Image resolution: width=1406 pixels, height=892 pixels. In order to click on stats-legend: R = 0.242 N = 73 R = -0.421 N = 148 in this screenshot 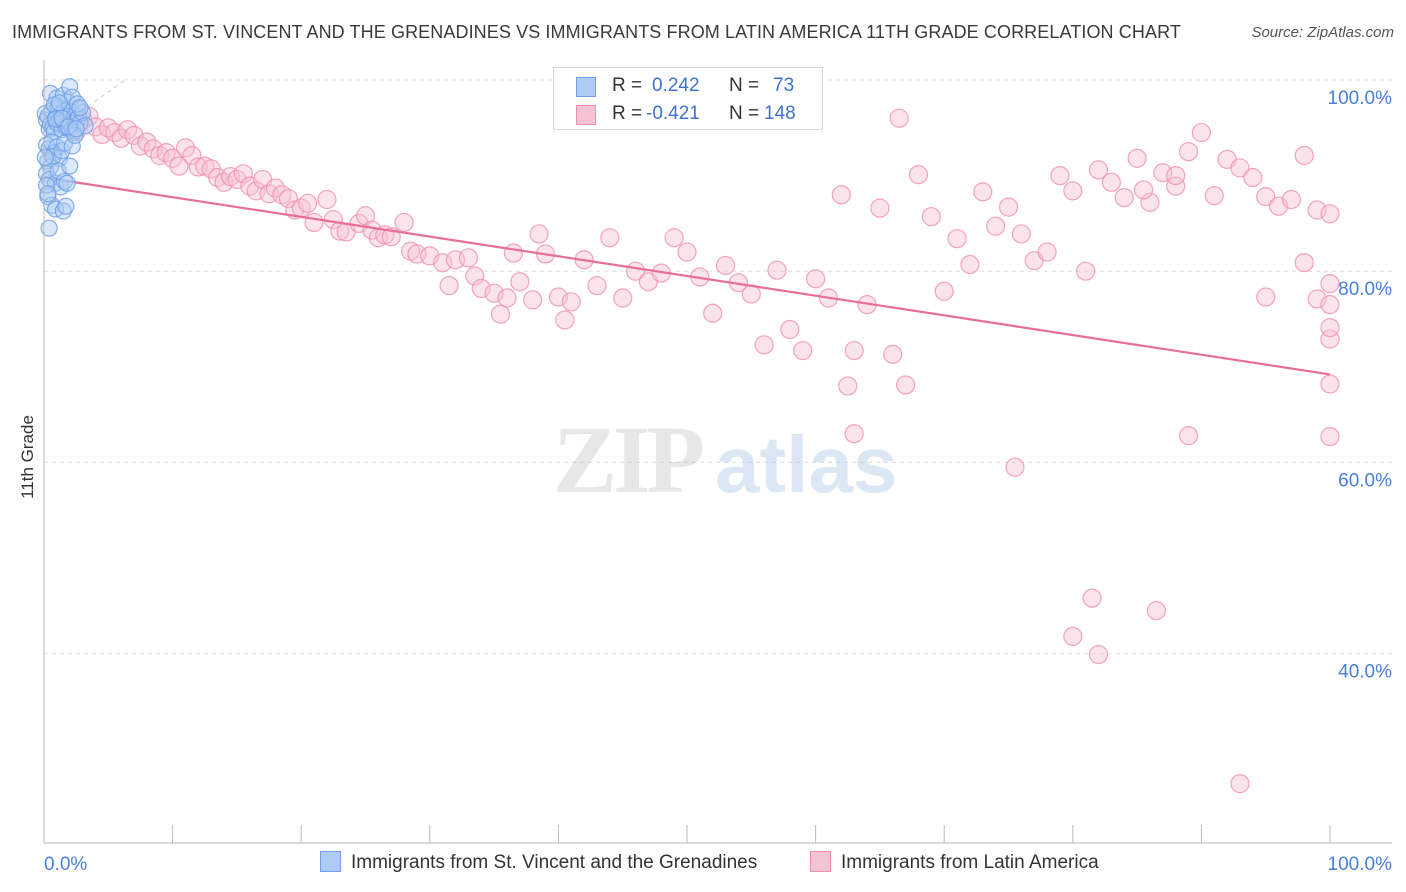, I will do `click(688, 98)`.